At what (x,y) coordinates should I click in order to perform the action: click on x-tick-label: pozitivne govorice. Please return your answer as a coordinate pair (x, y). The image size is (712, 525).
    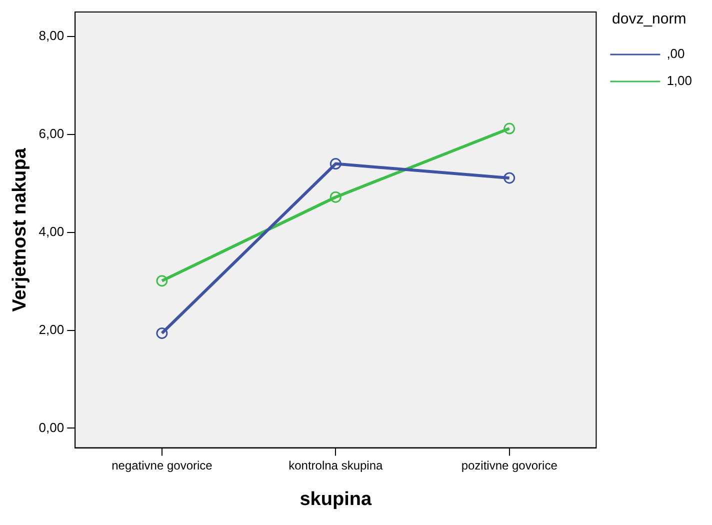
    Looking at the image, I should click on (509, 465).